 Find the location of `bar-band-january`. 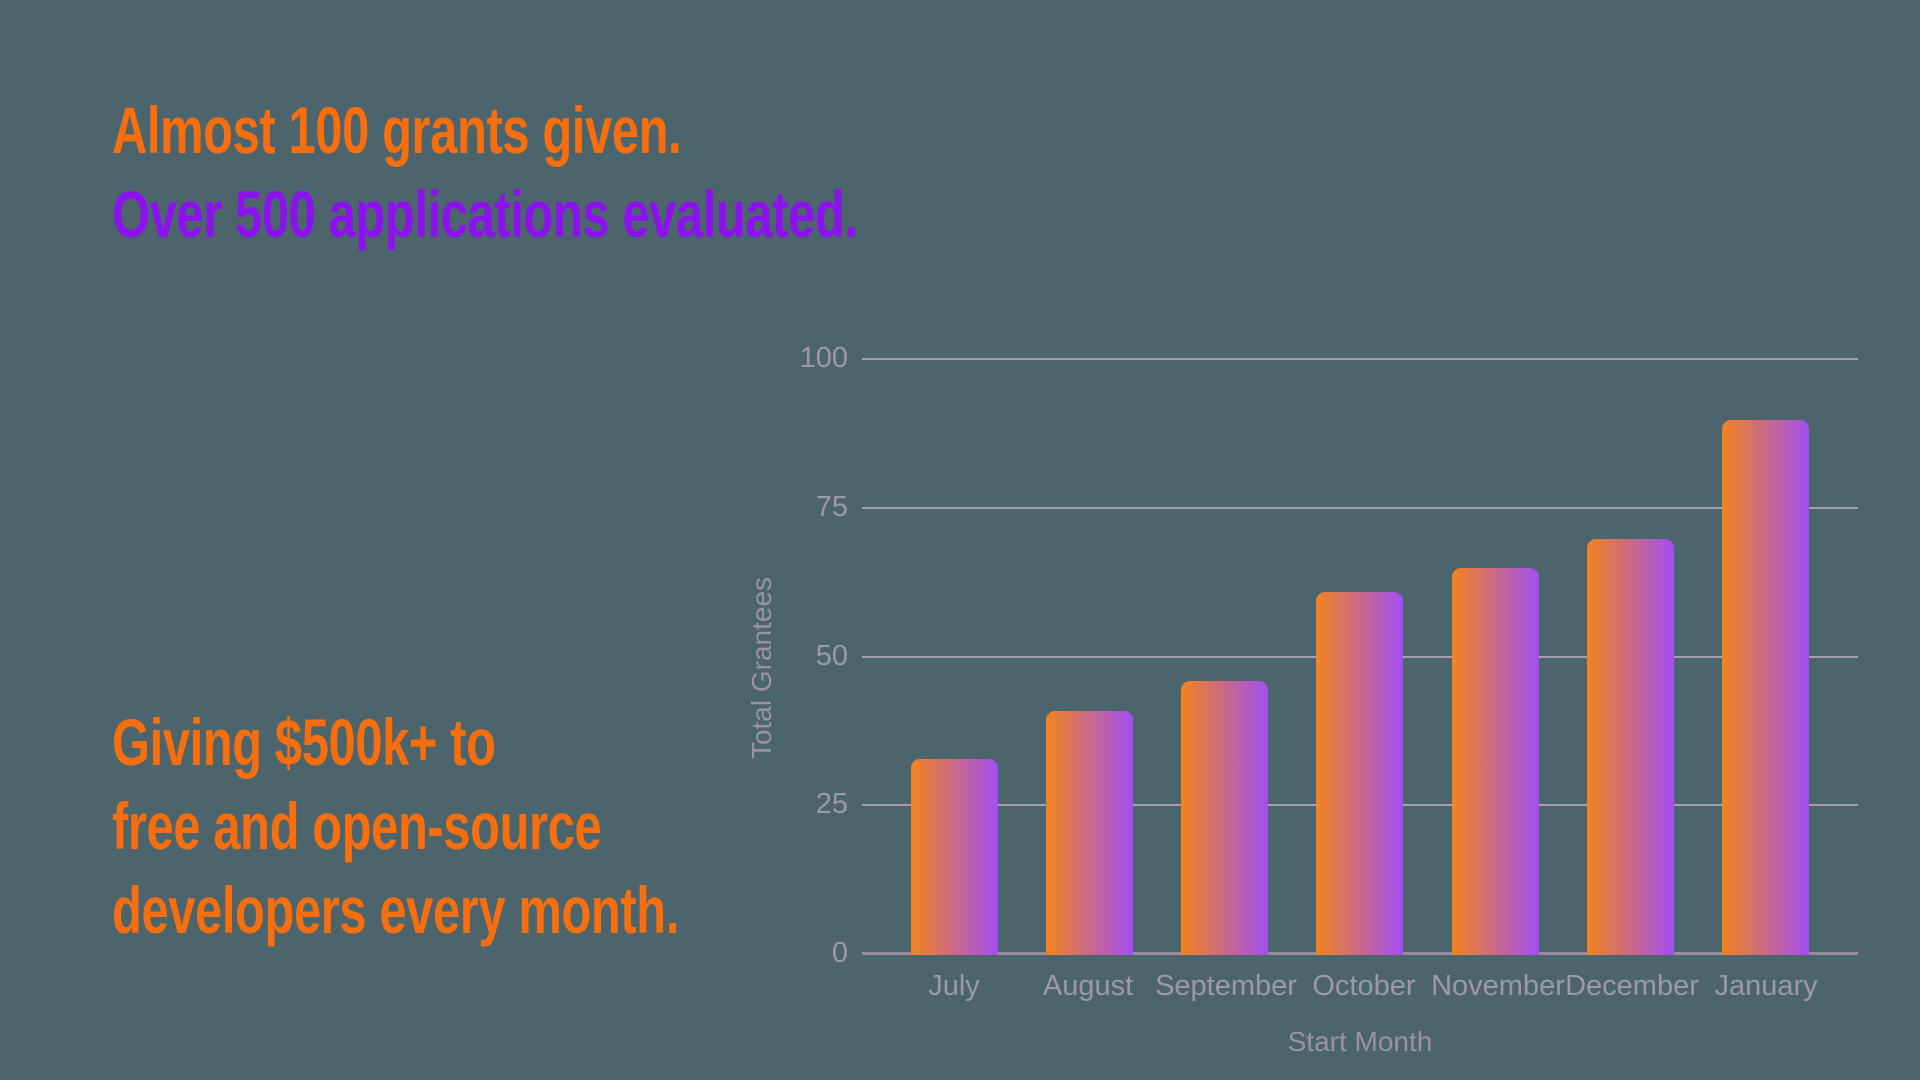

bar-band-january is located at coordinates (1765, 657).